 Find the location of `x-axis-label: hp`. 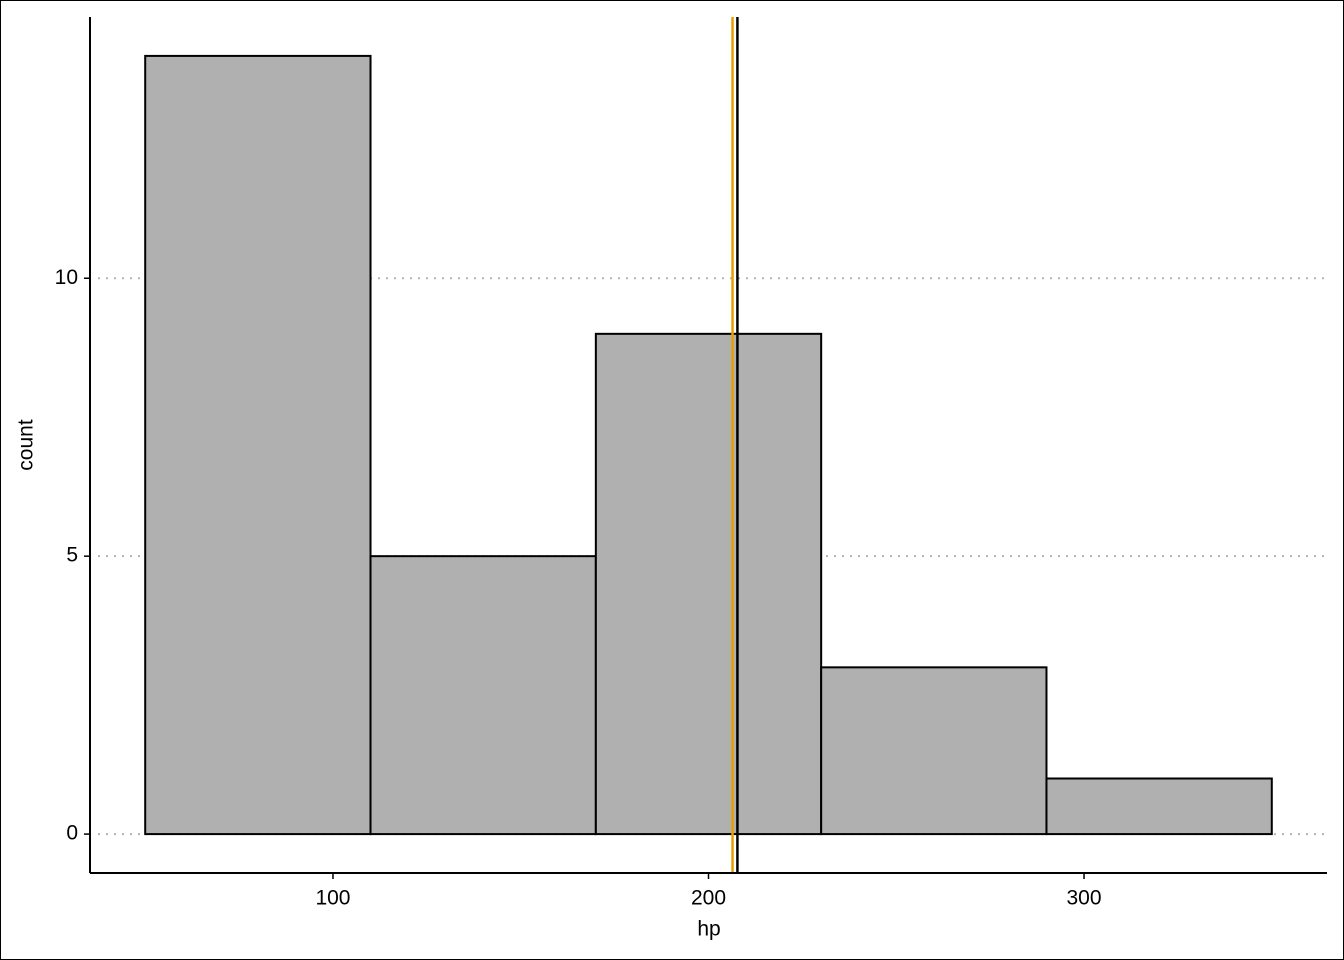

x-axis-label: hp is located at coordinates (708, 929).